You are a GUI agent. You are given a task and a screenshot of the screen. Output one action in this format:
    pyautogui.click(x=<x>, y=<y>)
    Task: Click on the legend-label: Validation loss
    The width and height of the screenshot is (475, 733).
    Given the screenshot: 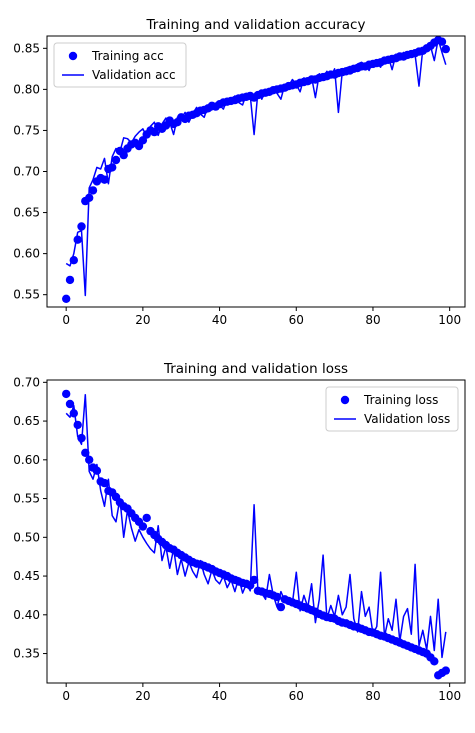 What is the action you would take?
    pyautogui.click(x=407, y=419)
    